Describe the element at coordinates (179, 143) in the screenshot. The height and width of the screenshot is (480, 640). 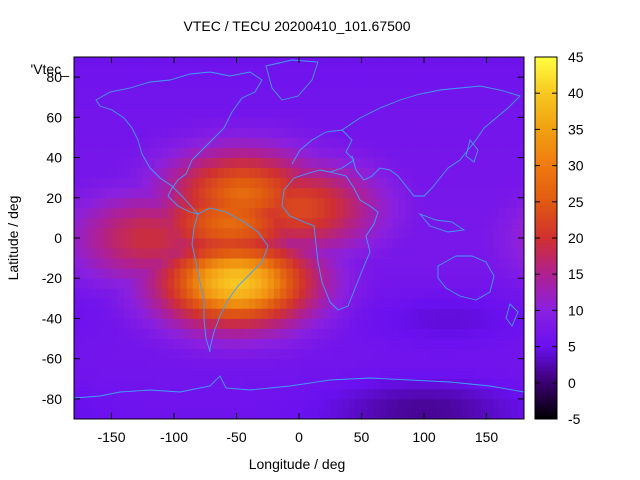
I see `coast-north-america` at that location.